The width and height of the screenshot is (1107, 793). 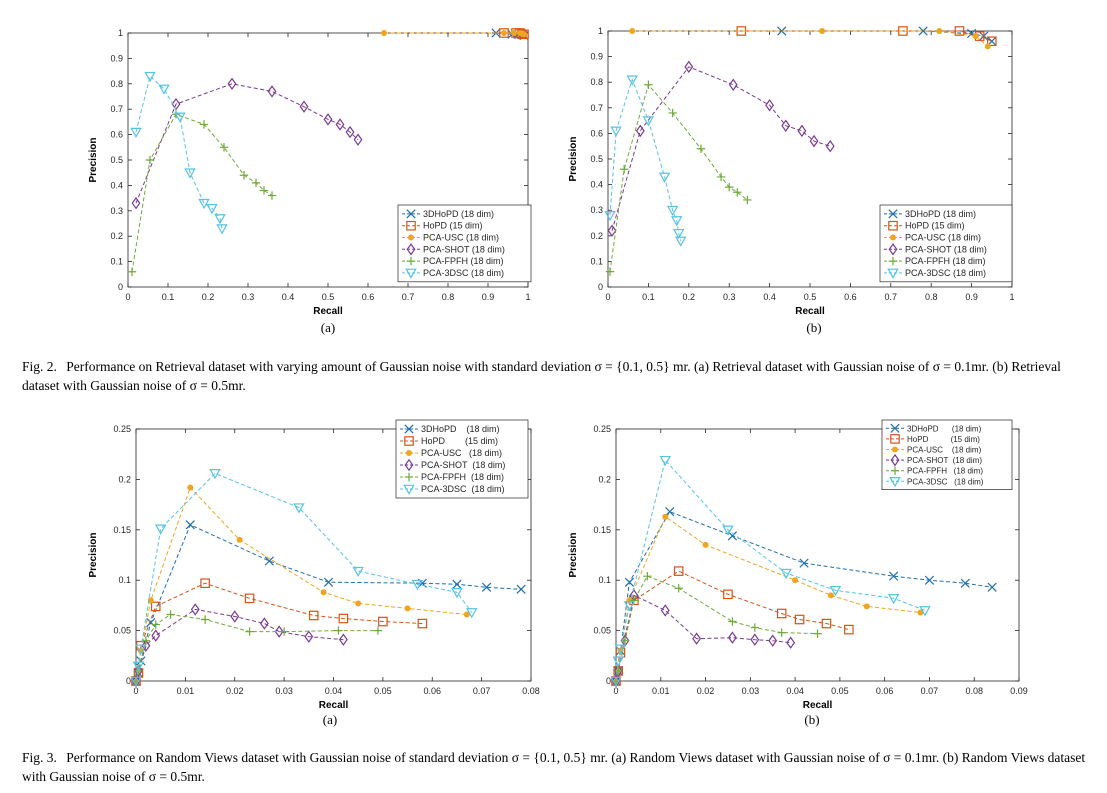 I want to click on fig3a-legend-label-hopd: HoPD (15 dim), so click(x=459, y=441).